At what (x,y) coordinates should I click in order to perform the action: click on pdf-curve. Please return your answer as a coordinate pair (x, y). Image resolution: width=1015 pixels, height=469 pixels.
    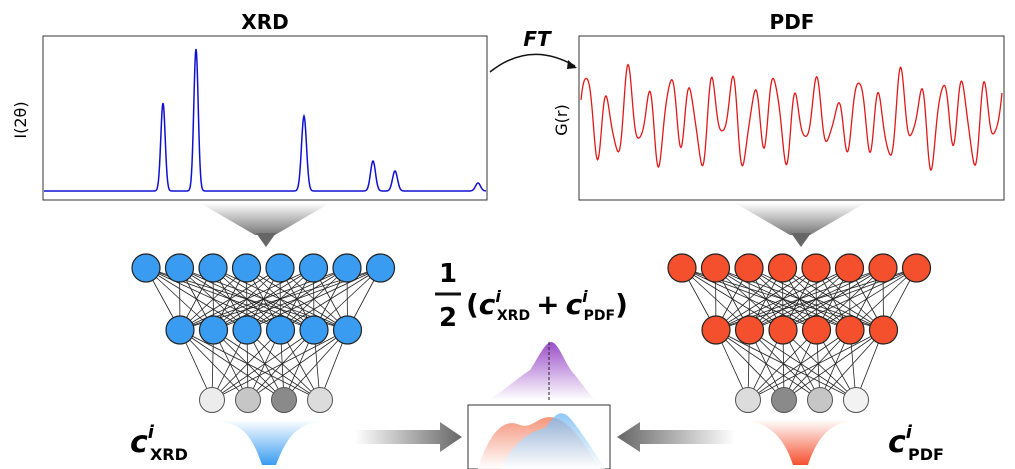
    Looking at the image, I should click on (791, 117).